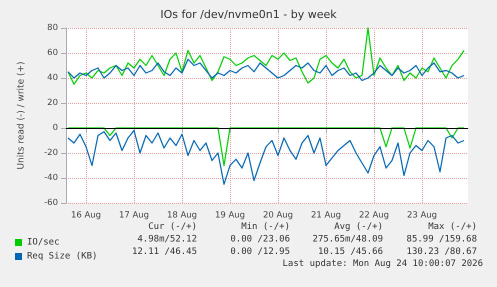 Image resolution: width=497 pixels, height=287 pixels. I want to click on text: Cur (-/+), so click(172, 227).